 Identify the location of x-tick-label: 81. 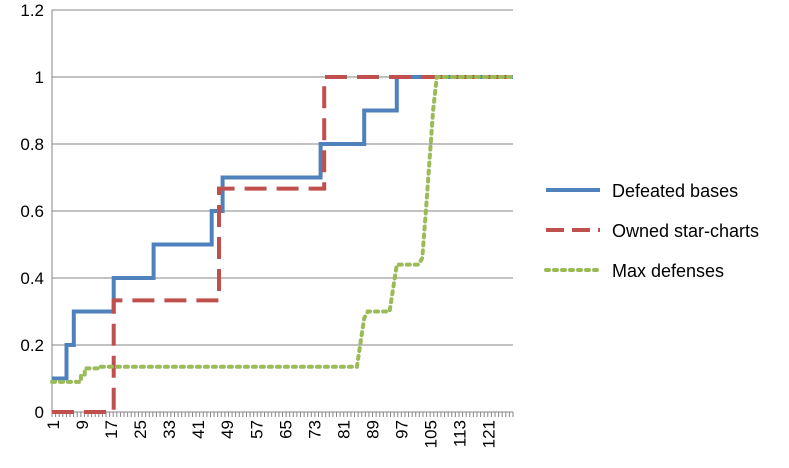
(343, 429).